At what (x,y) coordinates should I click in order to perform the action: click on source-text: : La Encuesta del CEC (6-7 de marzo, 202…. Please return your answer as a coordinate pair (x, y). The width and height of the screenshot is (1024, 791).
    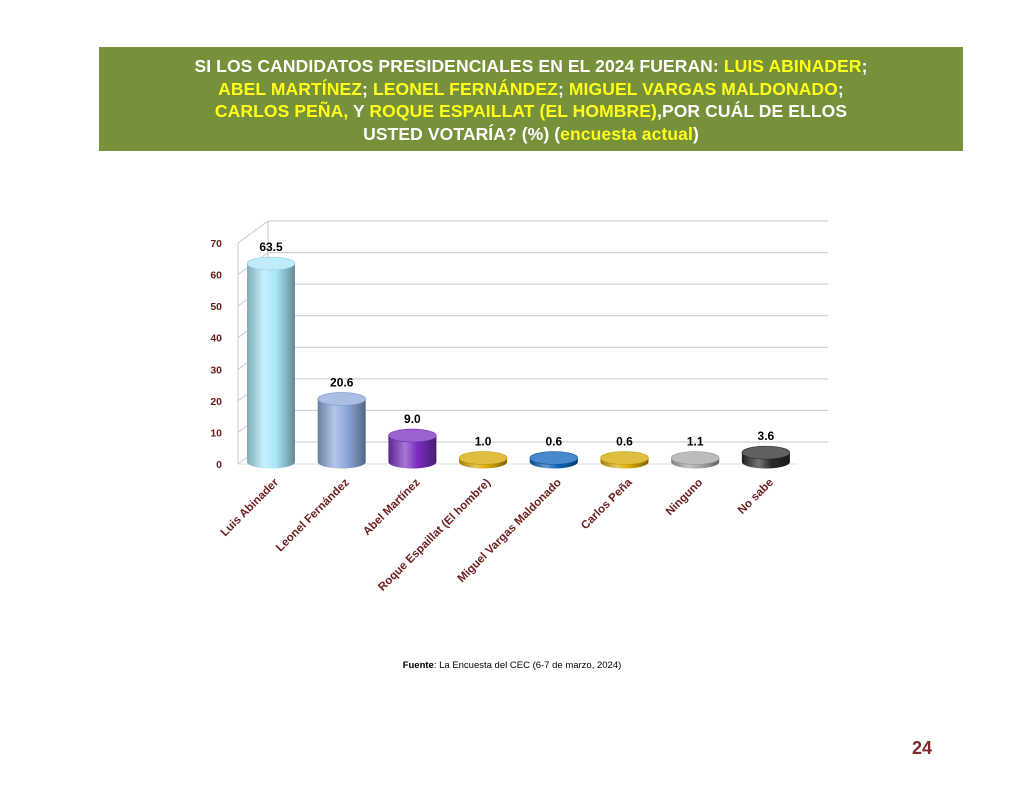
    Looking at the image, I should click on (527, 665).